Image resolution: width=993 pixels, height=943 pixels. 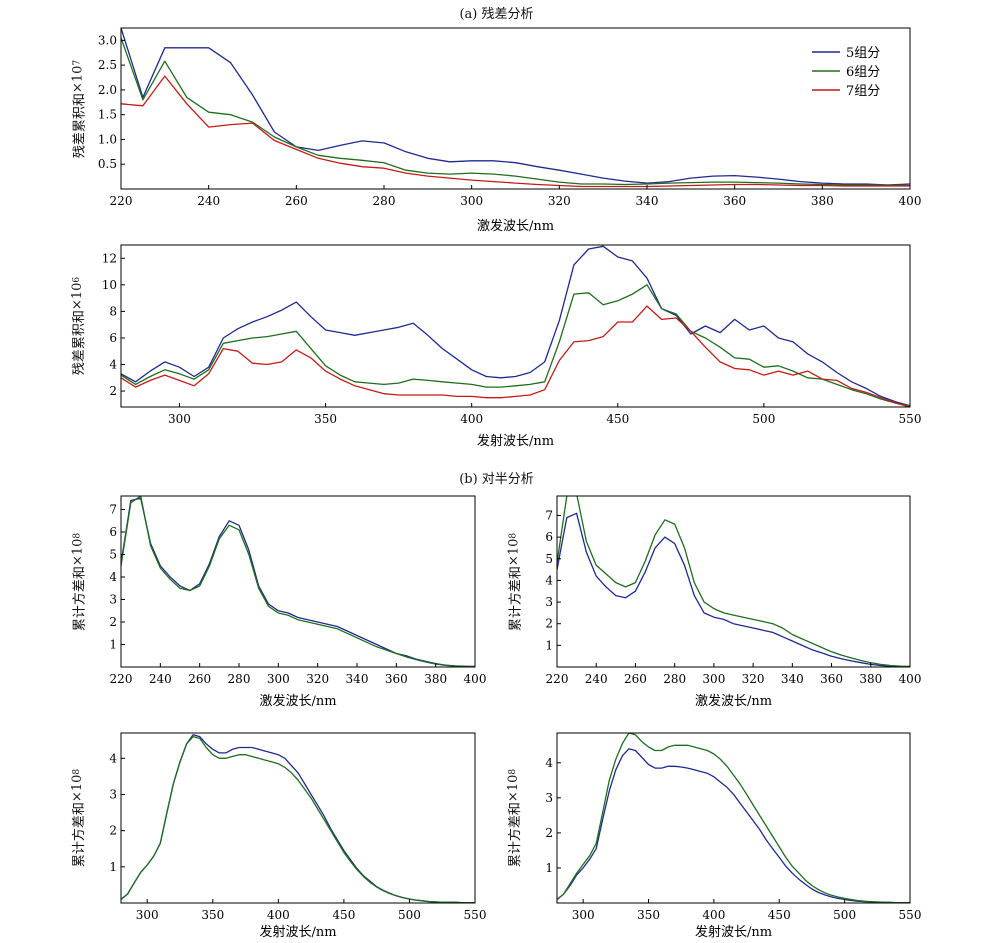 What do you see at coordinates (733, 818) in the screenshot?
I see `plot-frame-b4` at bounding box center [733, 818].